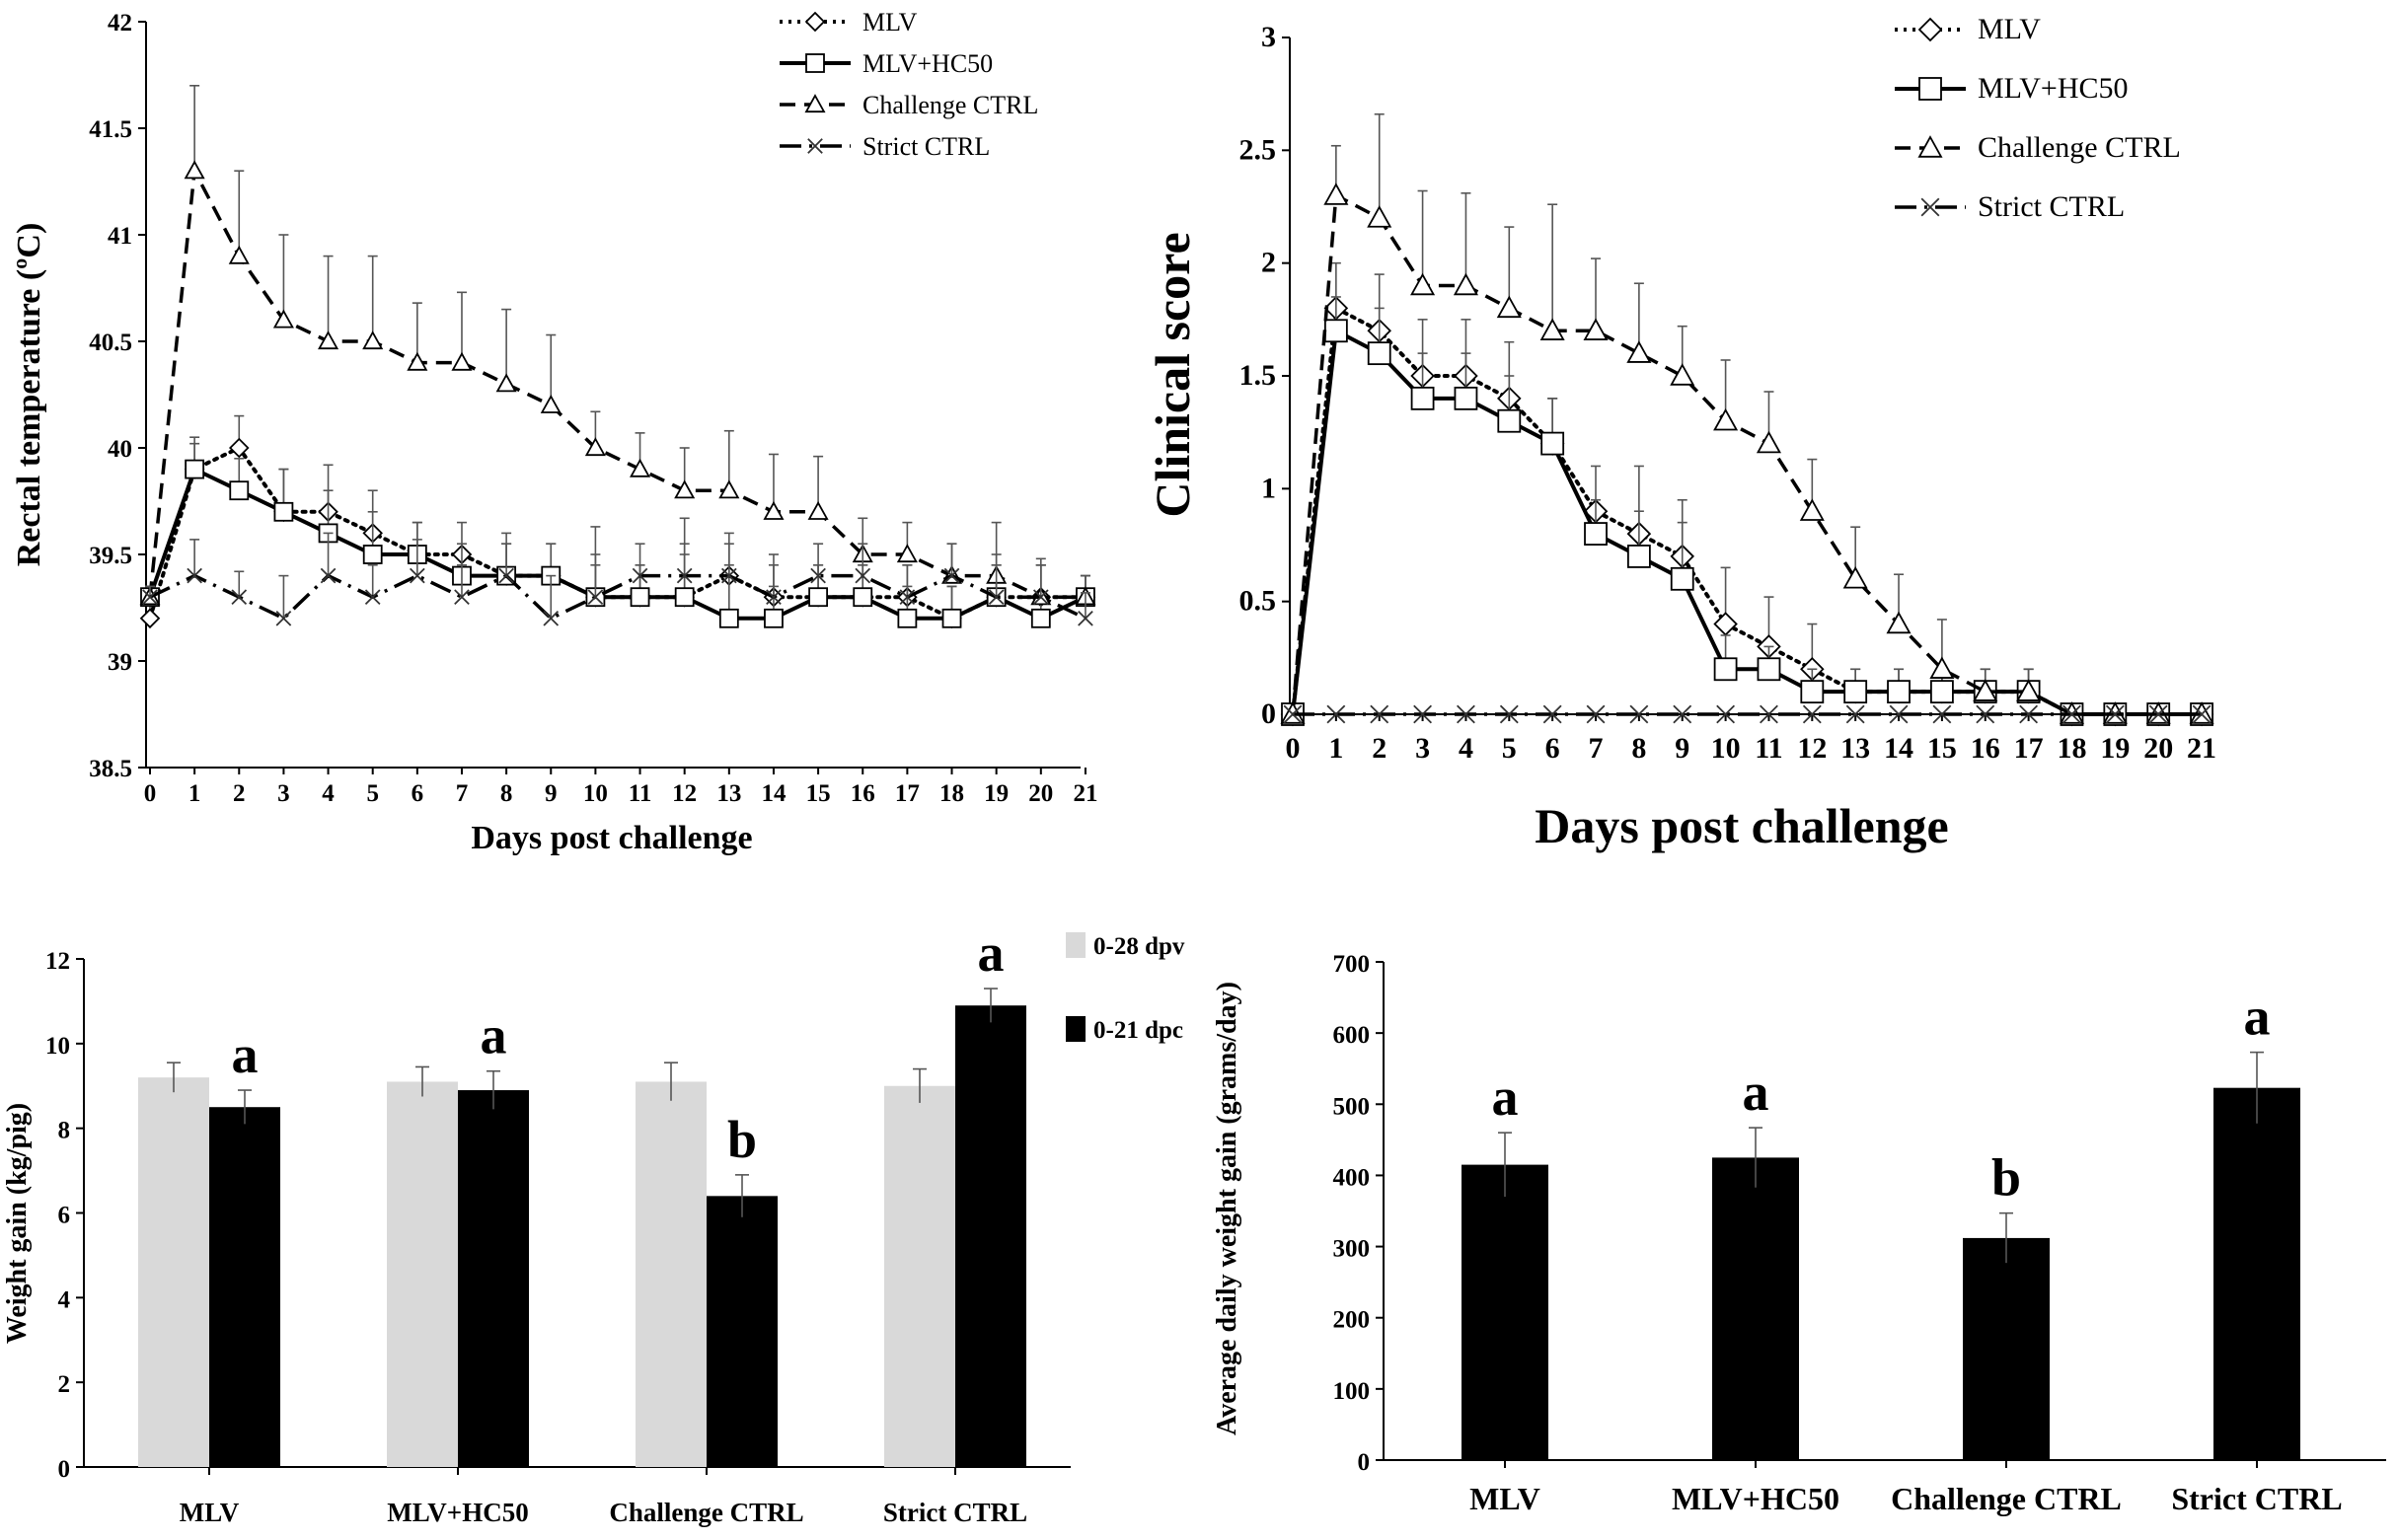 The width and height of the screenshot is (2399, 1540). What do you see at coordinates (1352, 1035) in the screenshot?
I see `y-tick-label: 600` at bounding box center [1352, 1035].